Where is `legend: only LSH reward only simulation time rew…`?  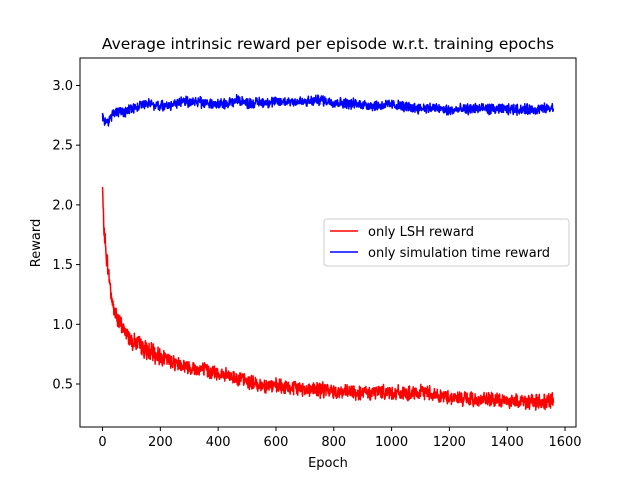 legend: only LSH reward only simulation time rew… is located at coordinates (446, 242).